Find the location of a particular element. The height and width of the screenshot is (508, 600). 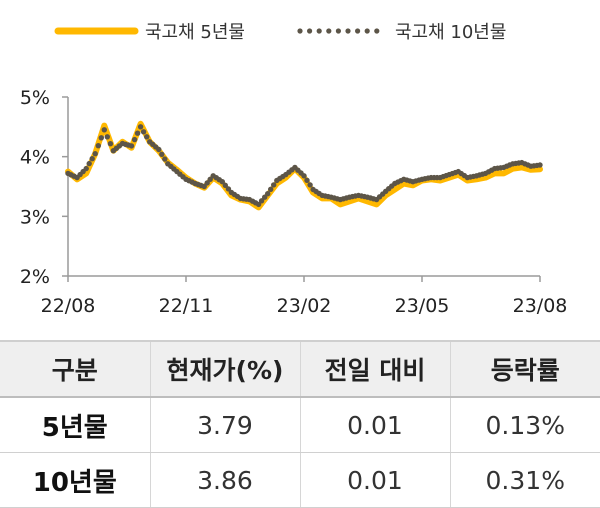

legend-label-5y: 국고채 5년물 is located at coordinates (195, 32).